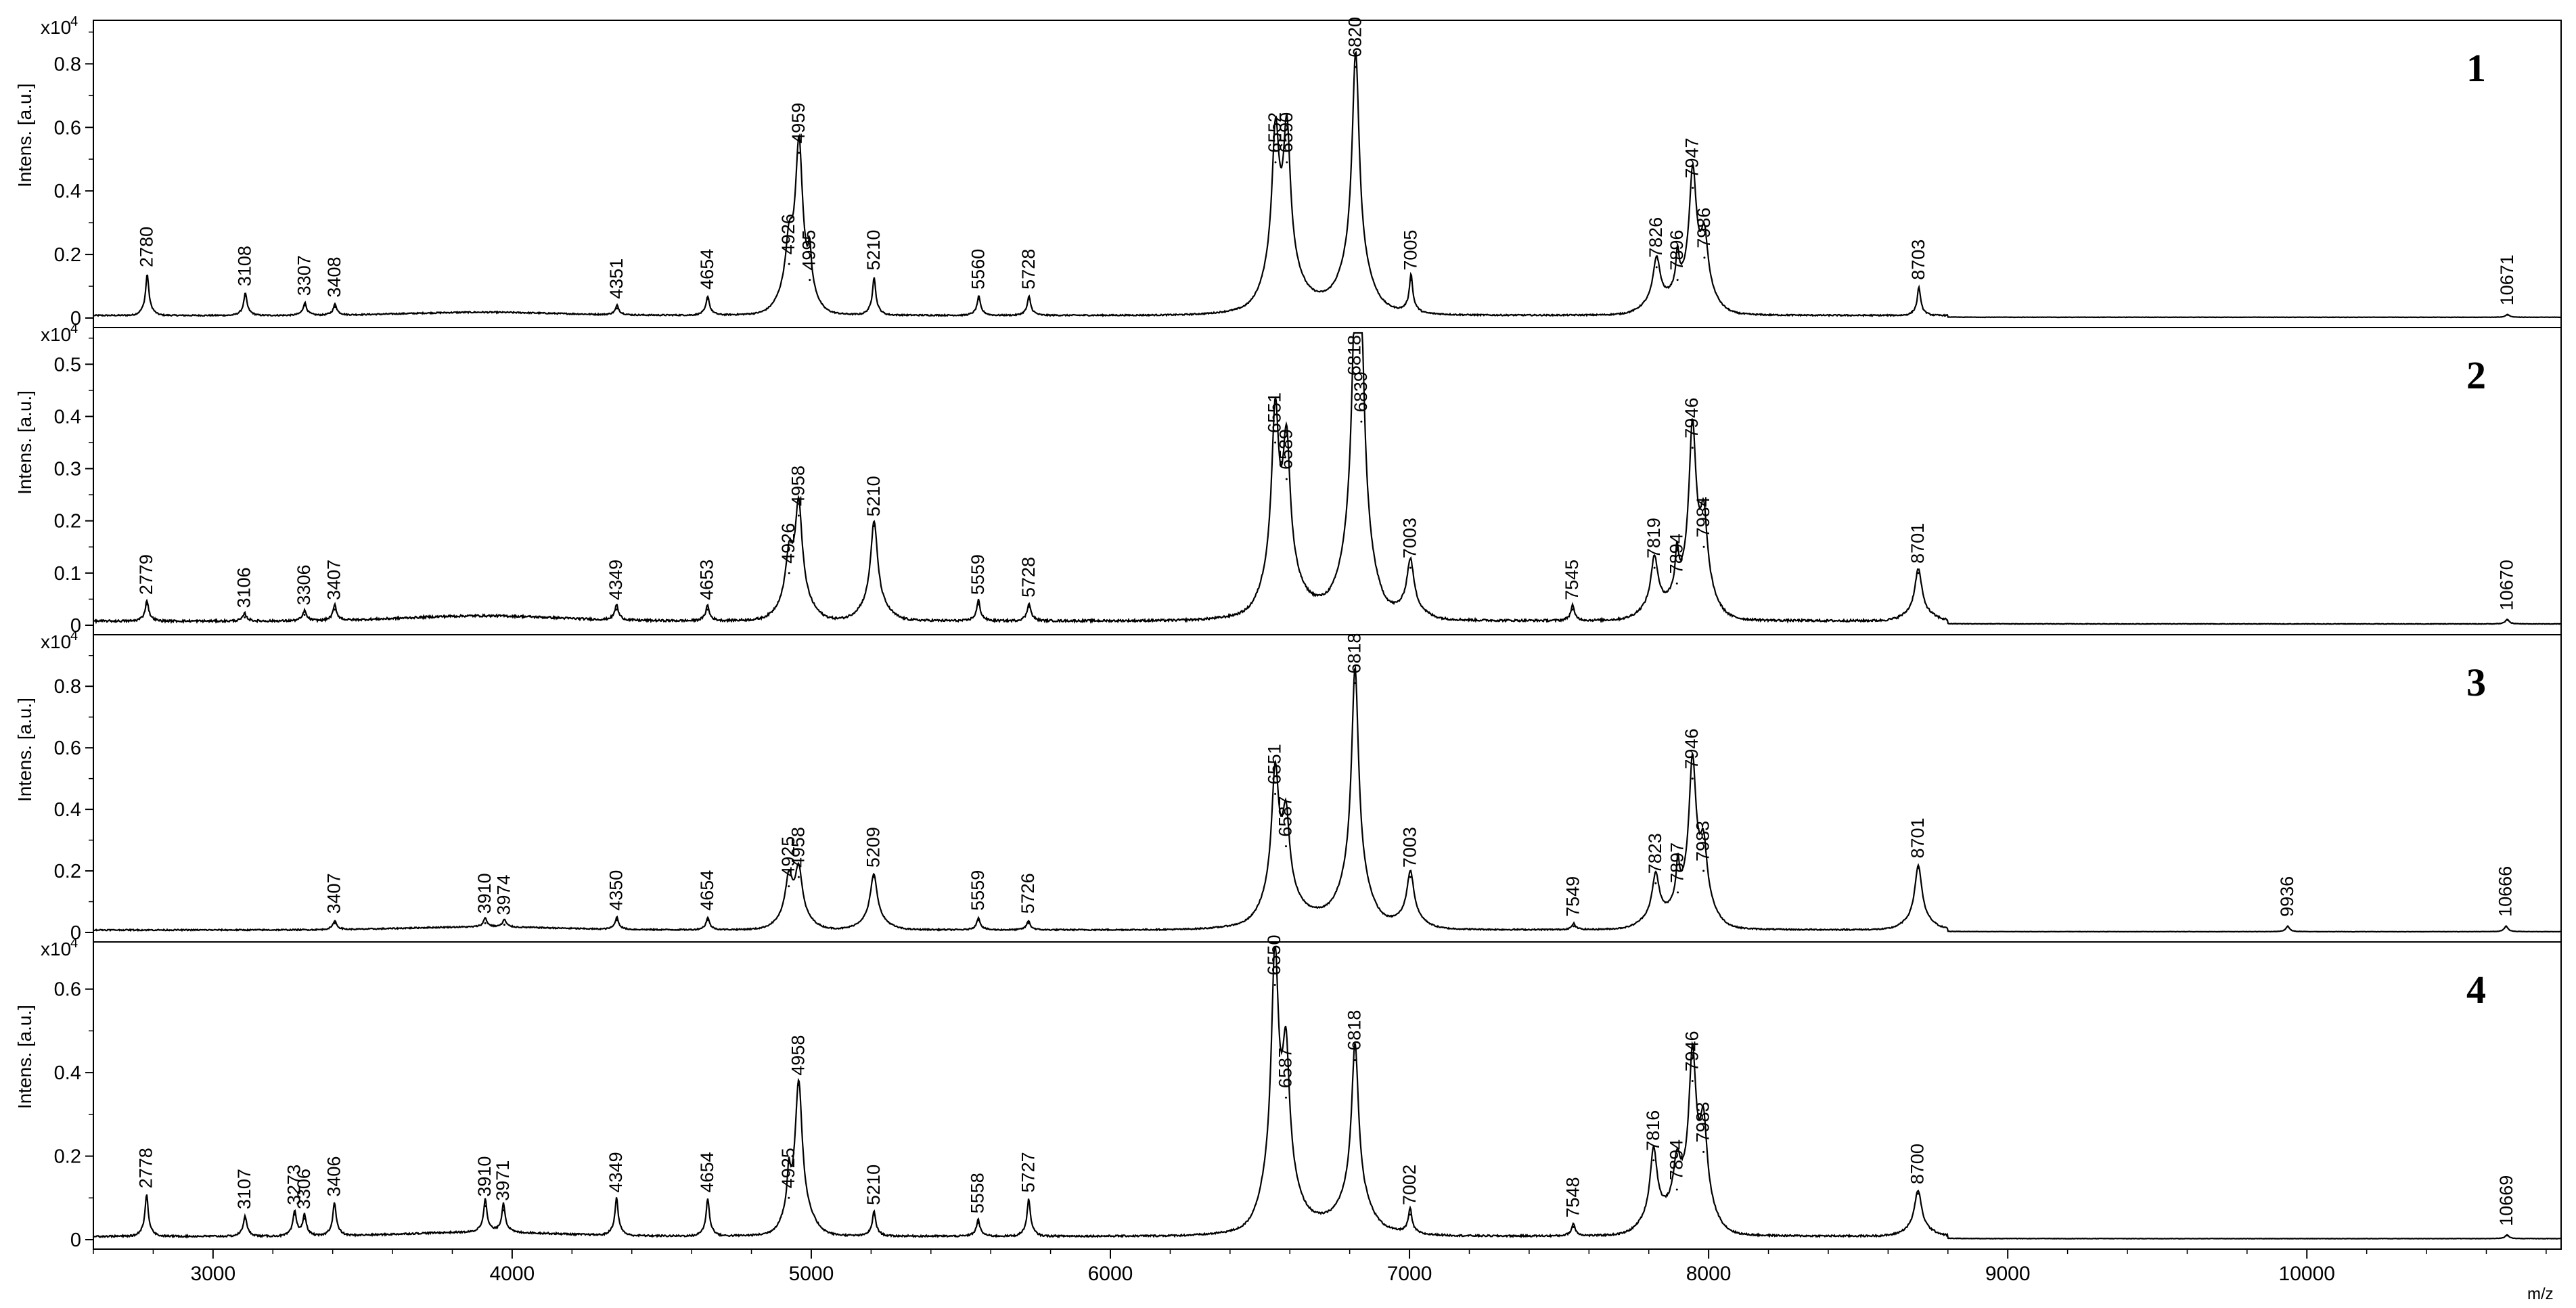 The image size is (2576, 1308). What do you see at coordinates (2505, 891) in the screenshot?
I see `peak-label: 10666` at bounding box center [2505, 891].